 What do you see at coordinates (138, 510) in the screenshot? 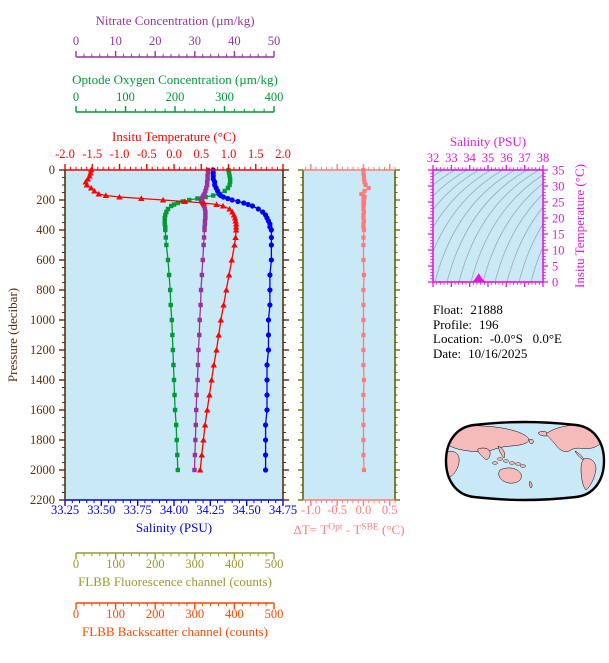
I see `salinity-axis-tick-label: 33.75` at bounding box center [138, 510].